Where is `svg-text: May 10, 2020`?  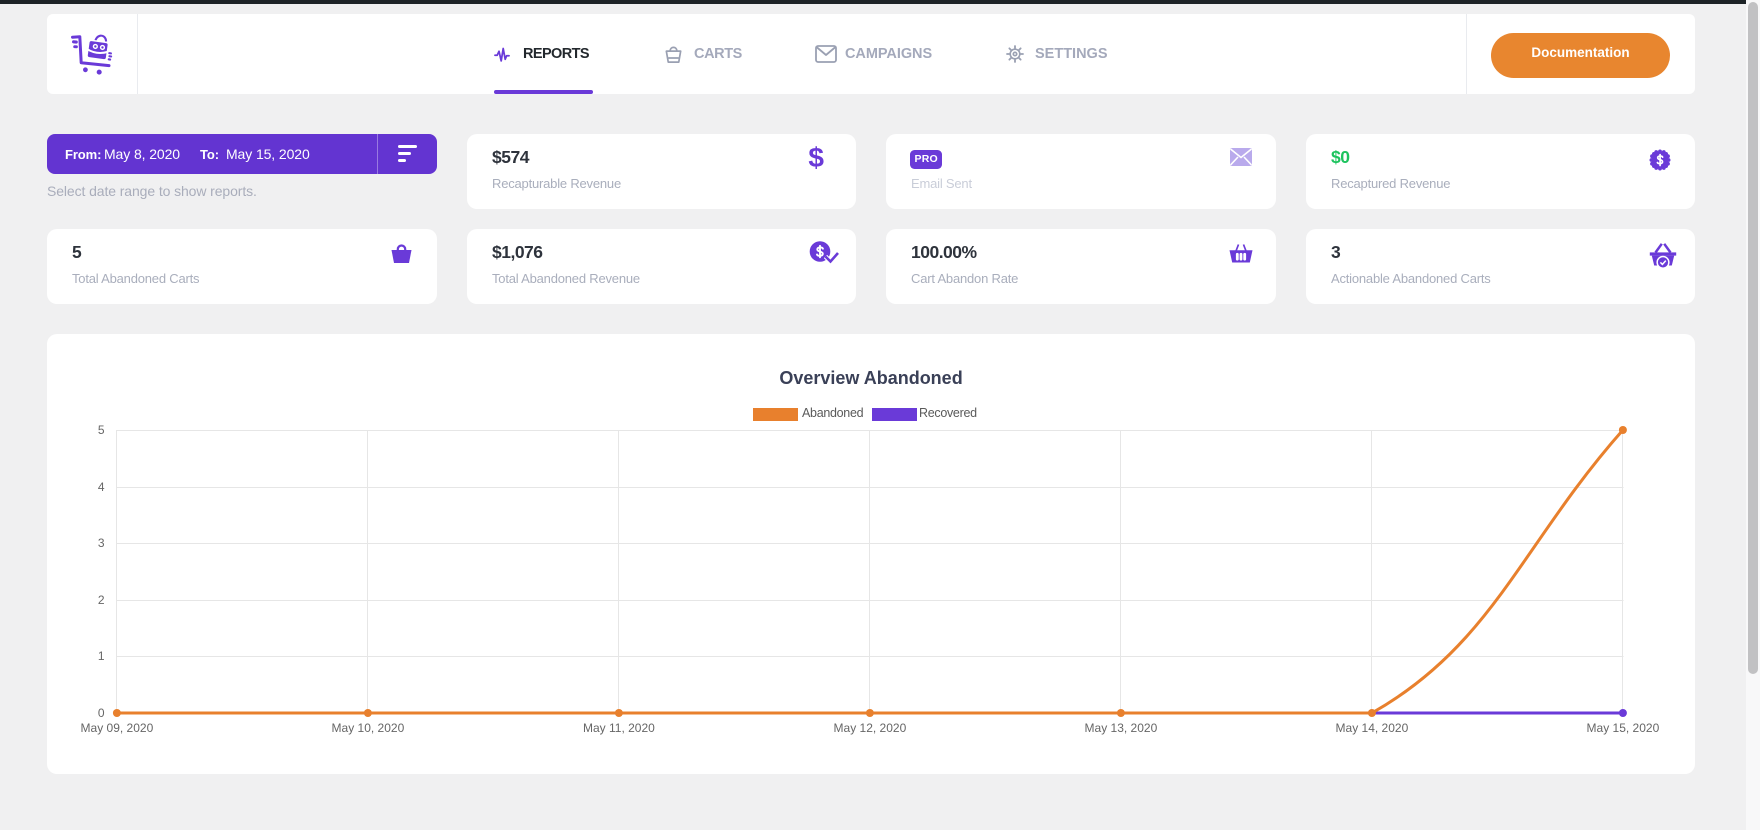 svg-text: May 10, 2020 is located at coordinates (368, 728).